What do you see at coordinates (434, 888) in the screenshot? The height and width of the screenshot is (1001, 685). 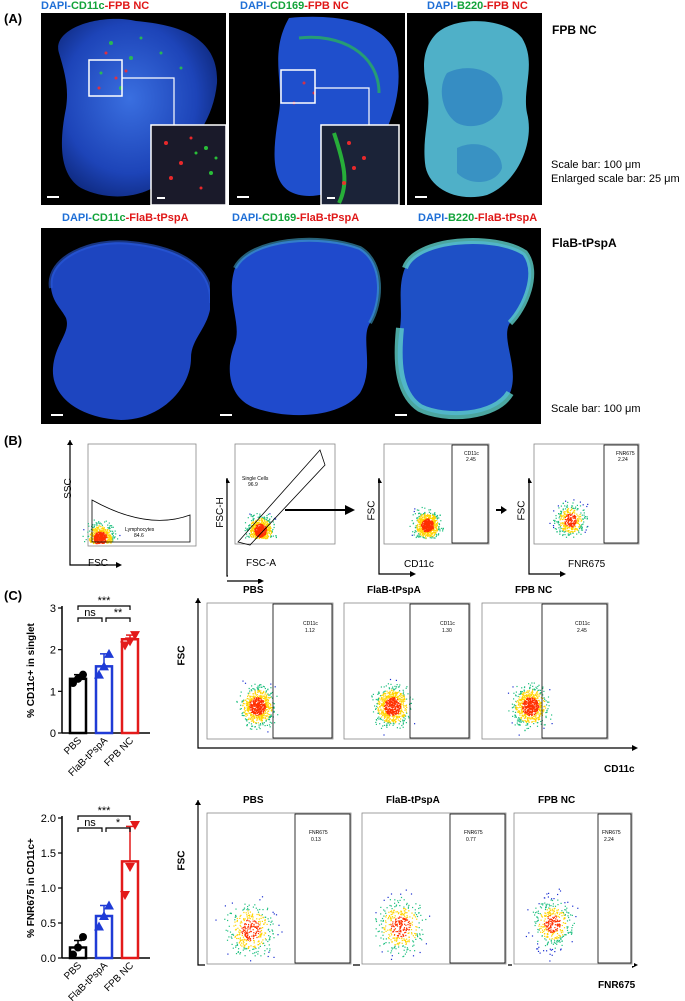 I see `flow-plot-fnr-flab: FNR675 0.77` at bounding box center [434, 888].